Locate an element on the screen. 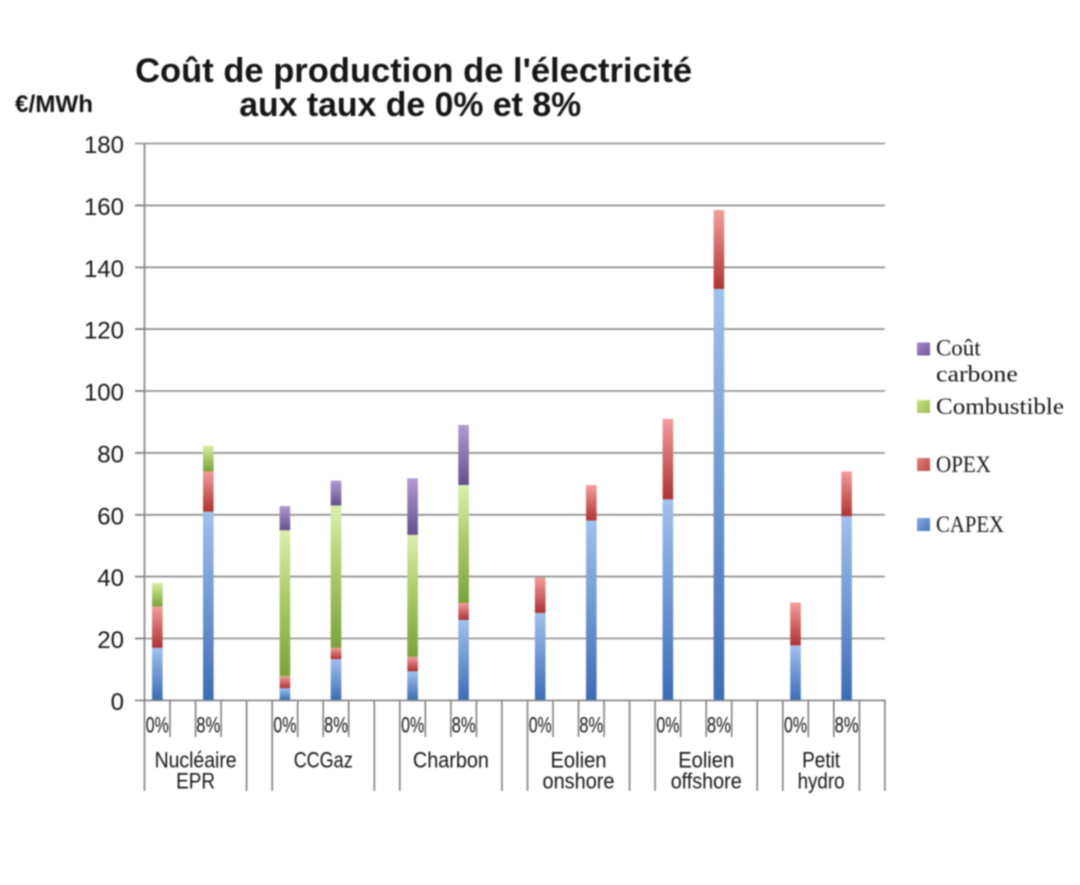  svg-text: Nucléaire is located at coordinates (196, 760).